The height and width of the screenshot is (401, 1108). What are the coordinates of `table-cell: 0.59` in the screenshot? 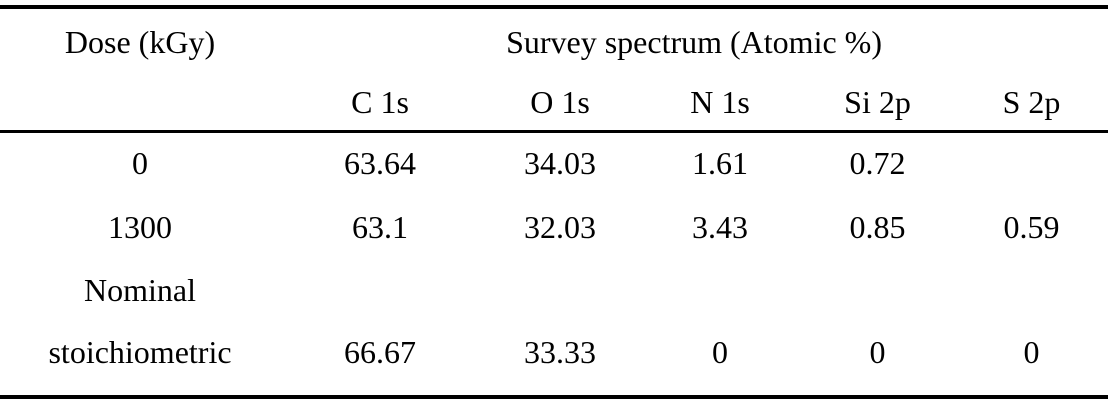 It's located at (1031, 226).